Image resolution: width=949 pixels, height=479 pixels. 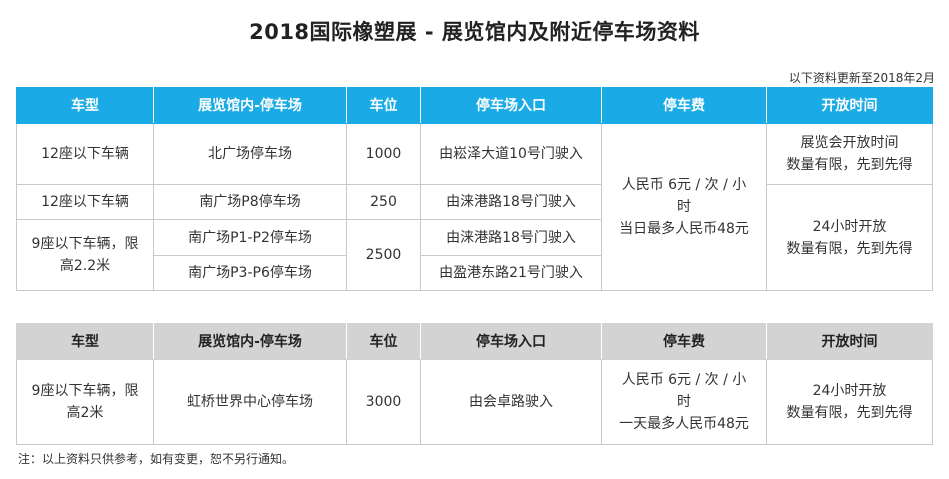 What do you see at coordinates (383, 202) in the screenshot?
I see `cell-spaces: 250` at bounding box center [383, 202].